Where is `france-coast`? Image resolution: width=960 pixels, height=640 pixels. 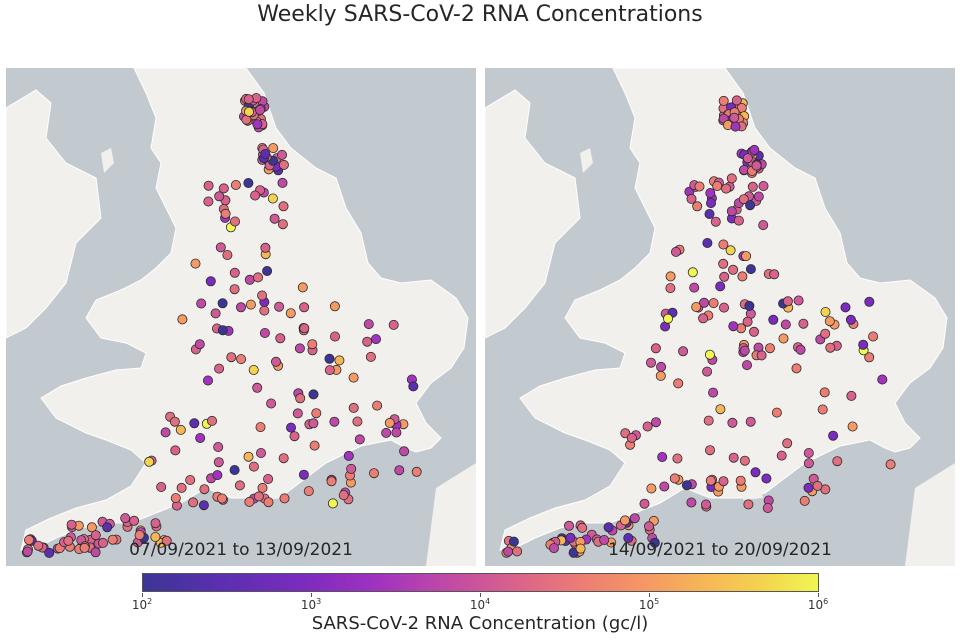 france-coast is located at coordinates (451, 514).